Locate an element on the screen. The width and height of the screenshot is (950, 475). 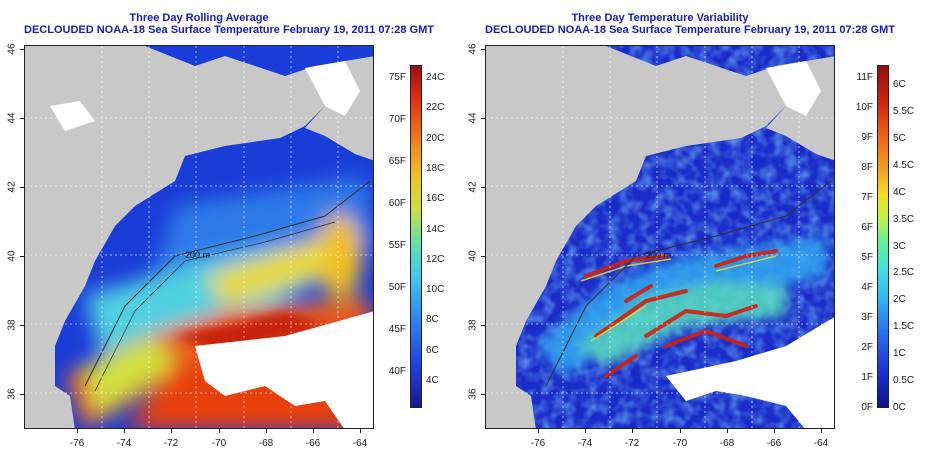
right-colorbar-f-label: 11F is located at coordinates (865, 77).